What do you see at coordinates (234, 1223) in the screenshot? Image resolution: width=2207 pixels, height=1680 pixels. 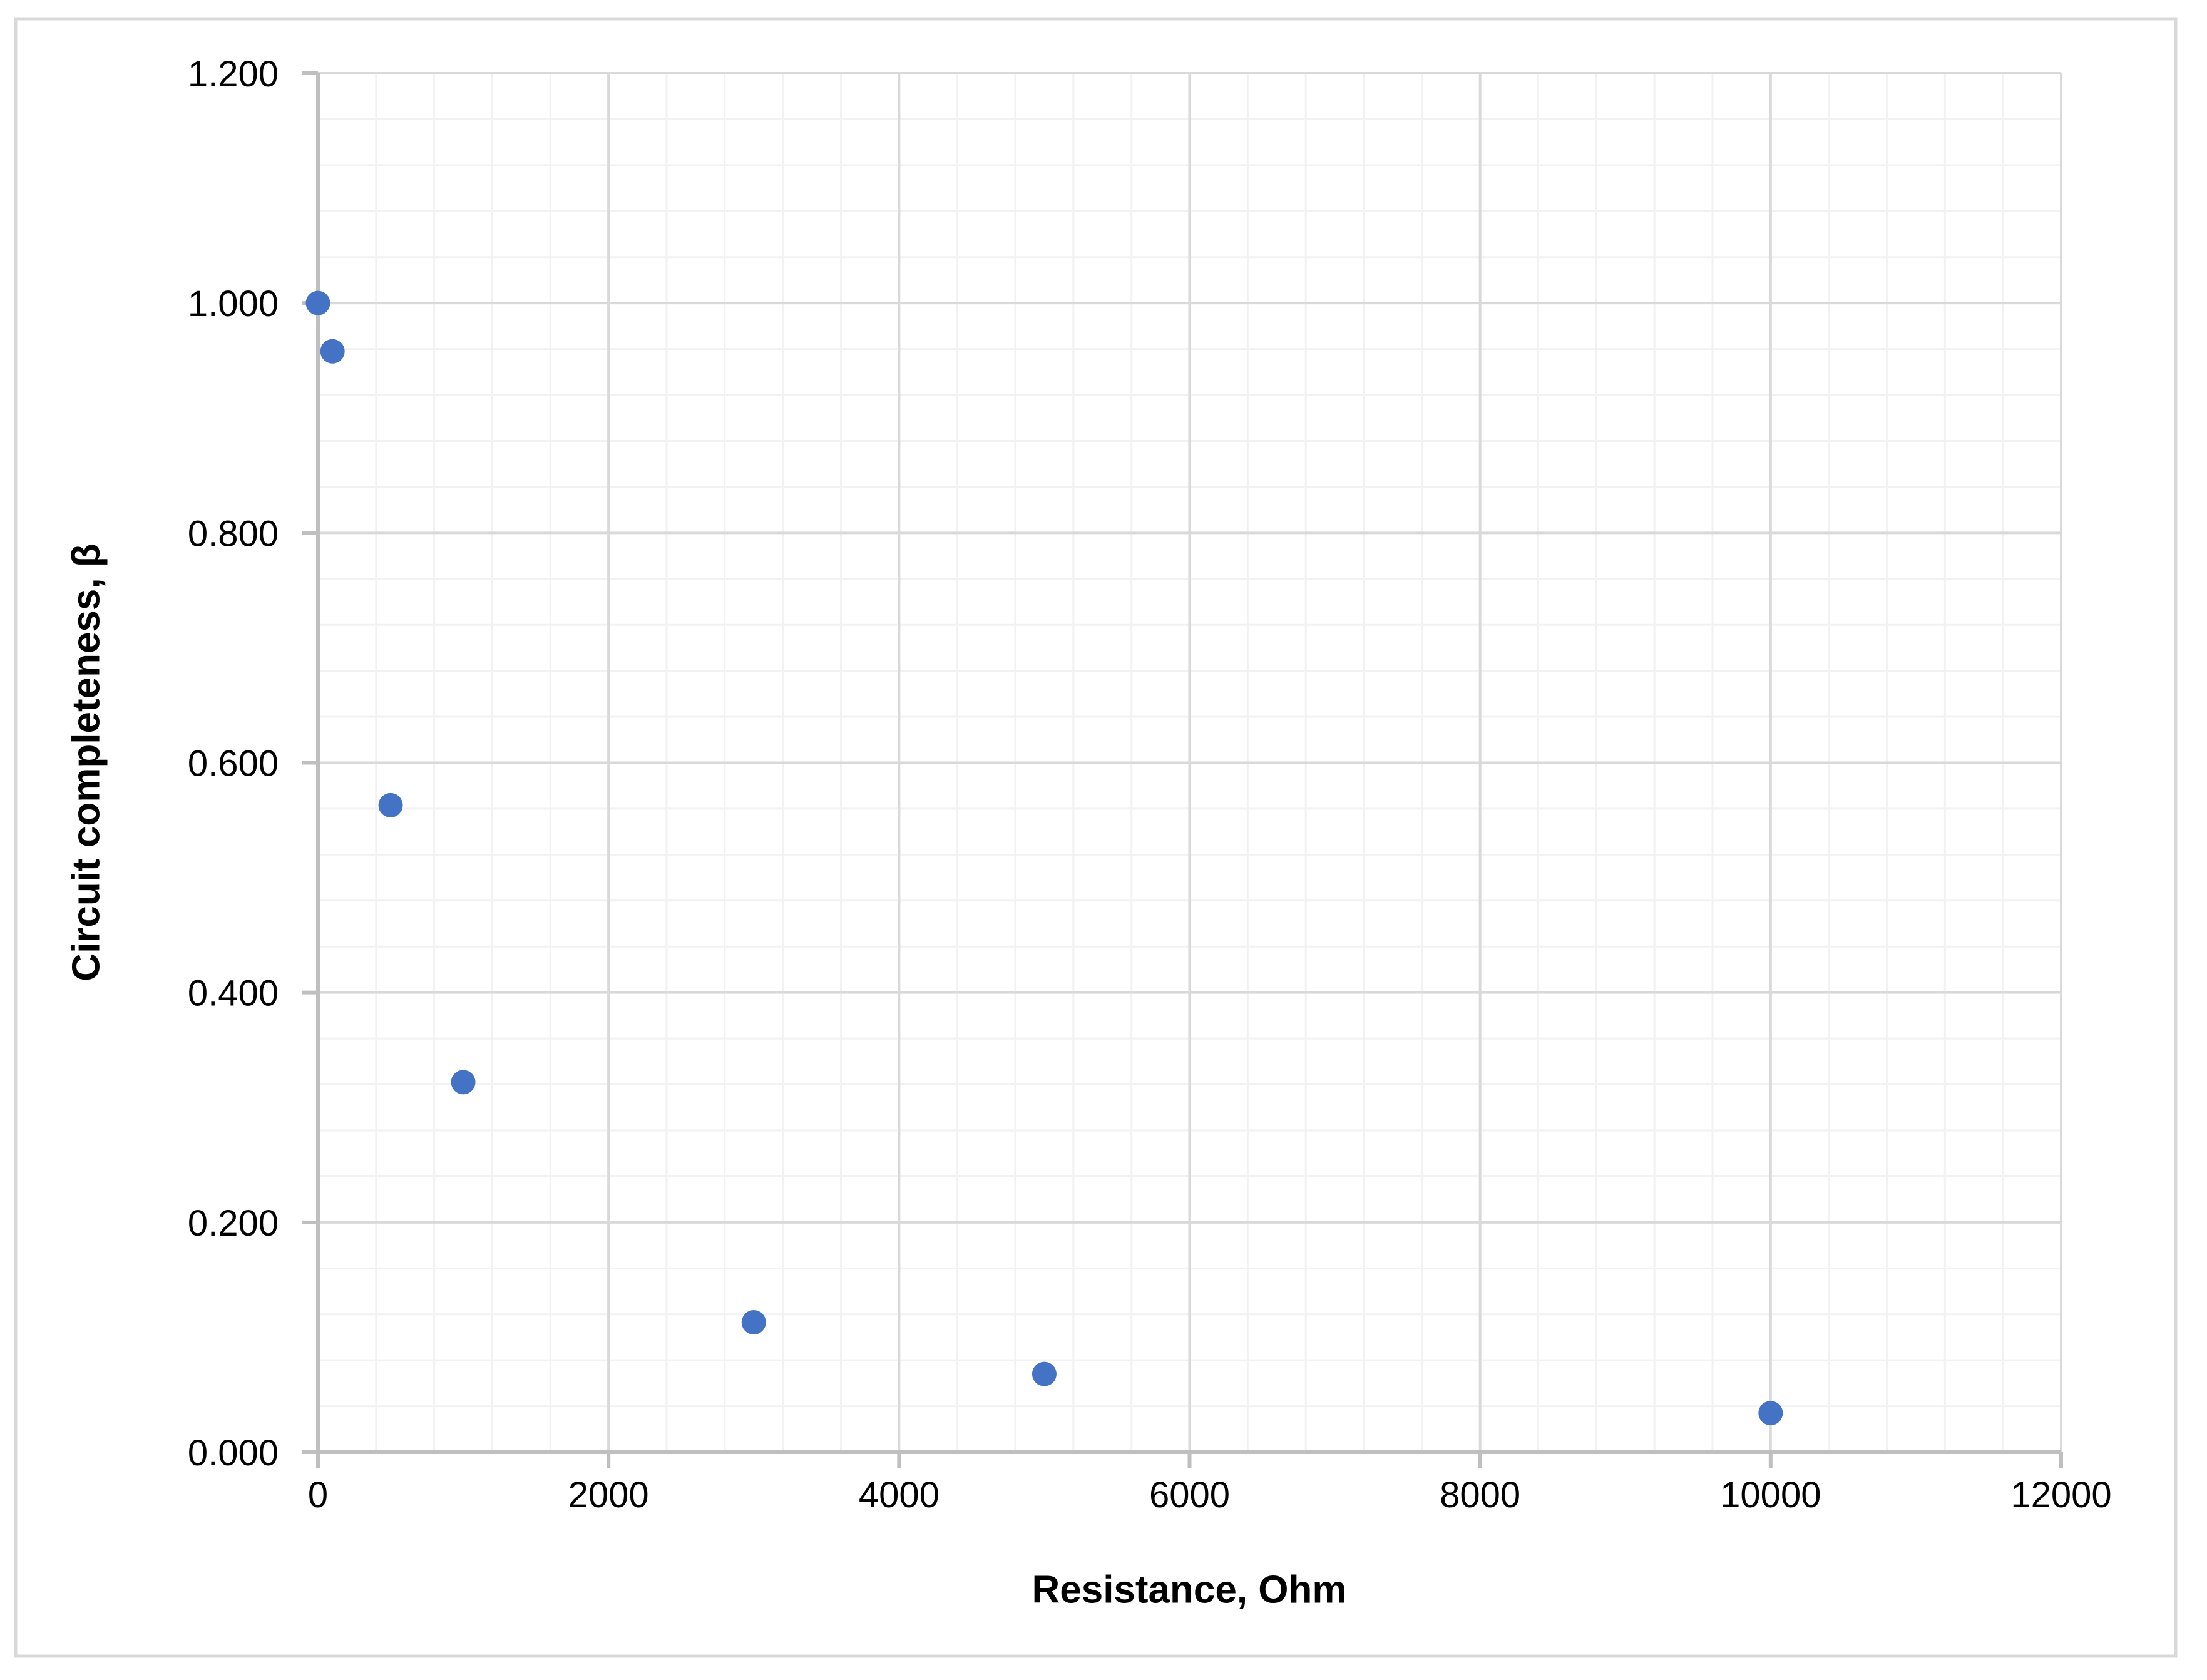 I see `y-tick-label: 0.200` at bounding box center [234, 1223].